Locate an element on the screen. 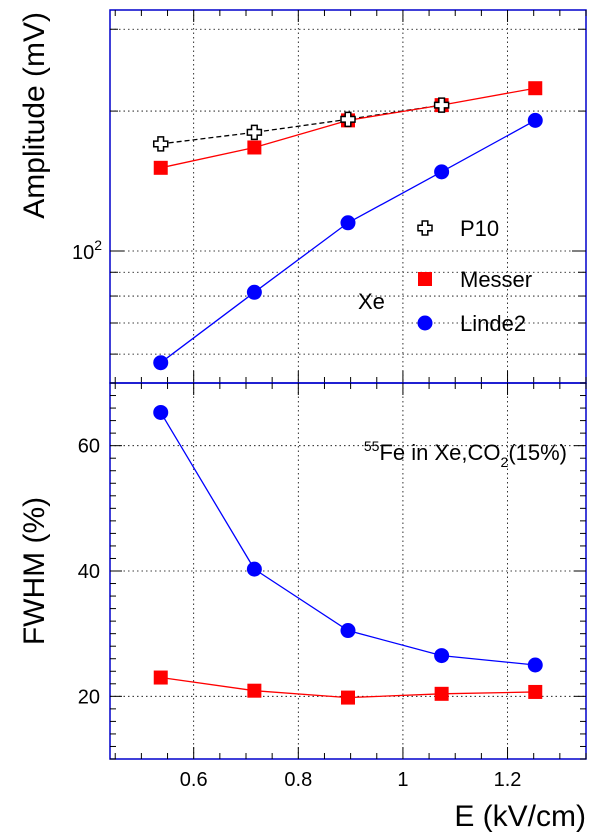  top-y-axis-title: Amplitude (mV) is located at coordinates (34, 115).